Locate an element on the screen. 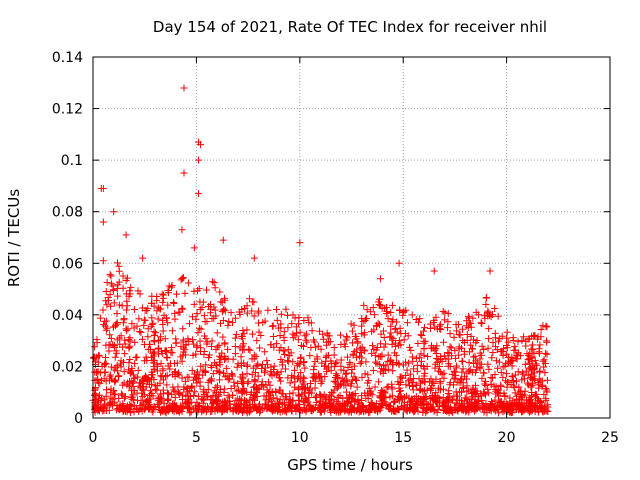 The height and width of the screenshot is (480, 640). y-tick-label: 0.14 is located at coordinates (67, 58).